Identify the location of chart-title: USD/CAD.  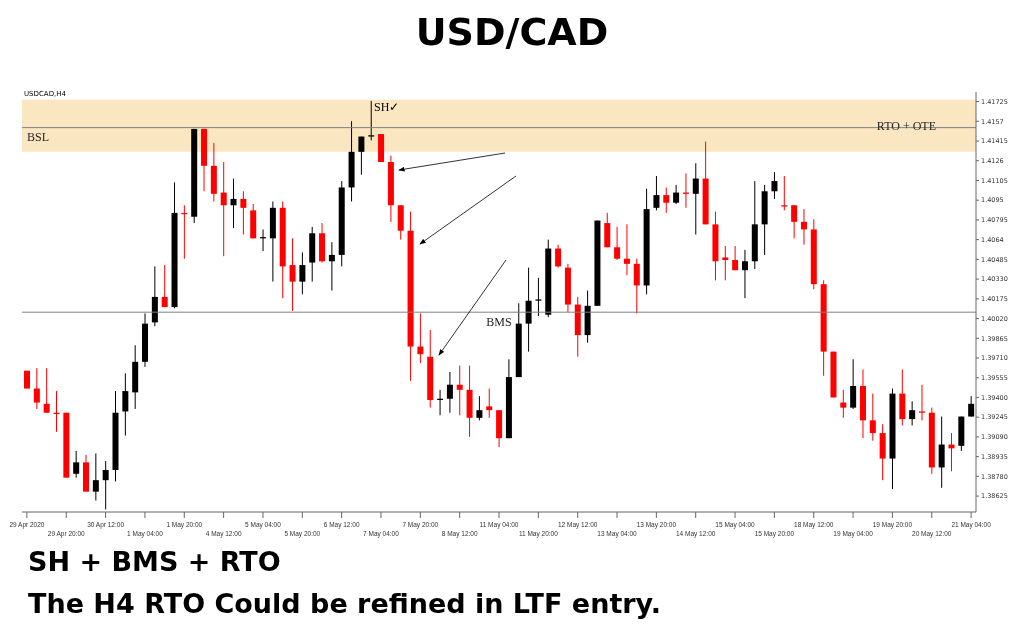
(512, 32).